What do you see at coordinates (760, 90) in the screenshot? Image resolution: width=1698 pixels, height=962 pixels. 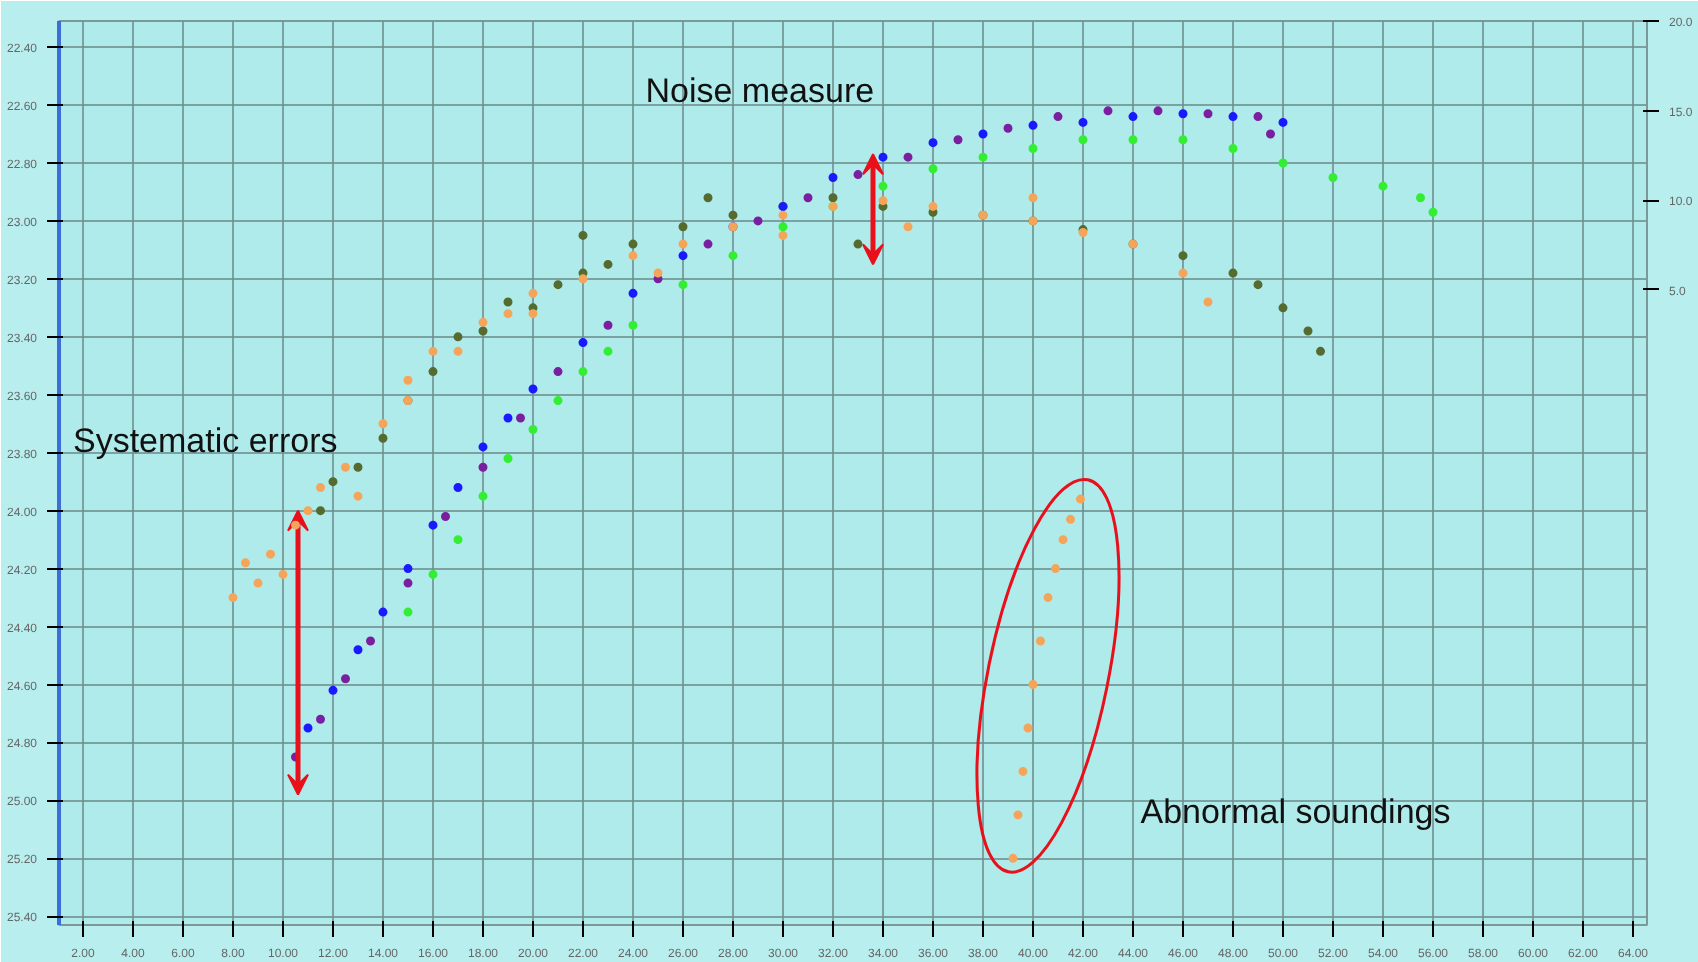 I see `annotation: Noise measure` at bounding box center [760, 90].